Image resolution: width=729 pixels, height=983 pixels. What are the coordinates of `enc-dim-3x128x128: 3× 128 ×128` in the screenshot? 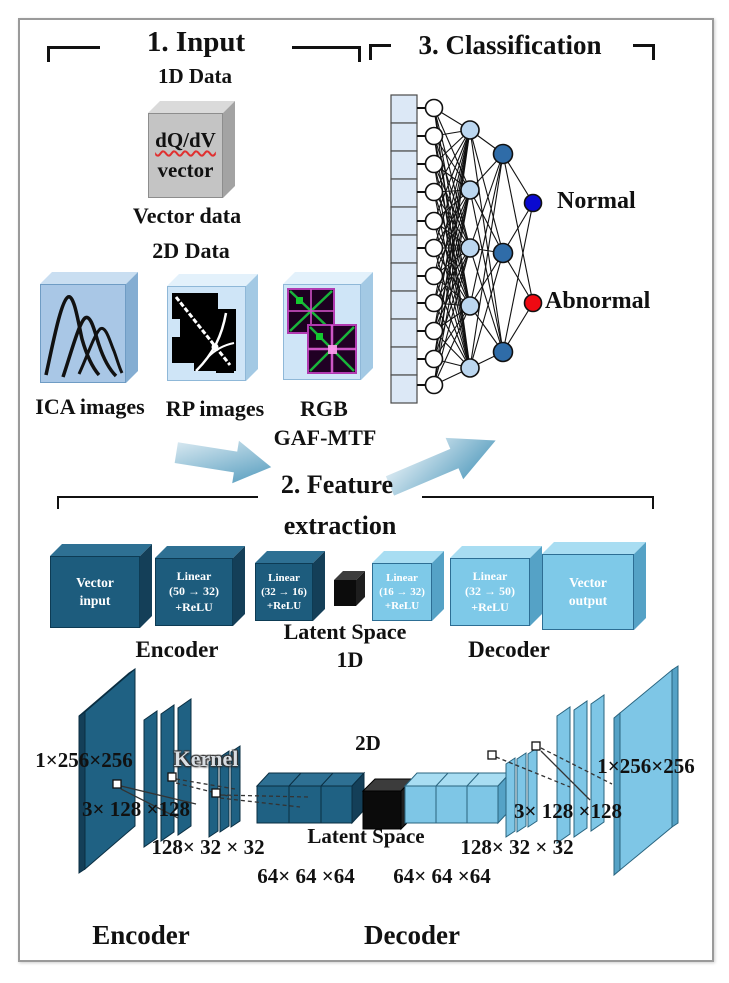 It's located at (136, 809).